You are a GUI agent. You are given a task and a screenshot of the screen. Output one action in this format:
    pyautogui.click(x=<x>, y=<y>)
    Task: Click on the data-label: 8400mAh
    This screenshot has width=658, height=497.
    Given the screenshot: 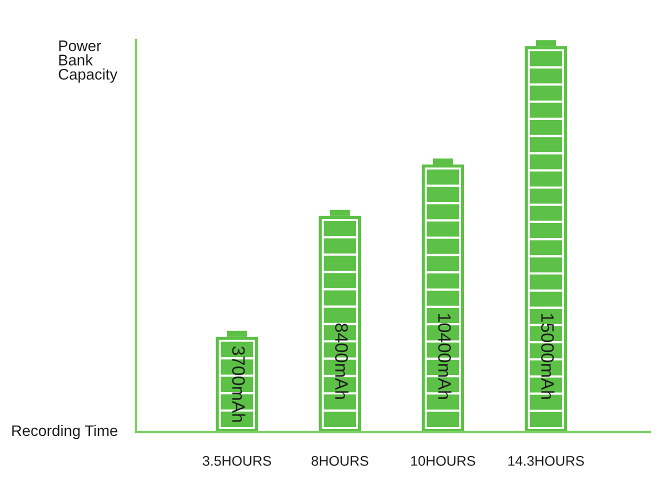 What is the action you would take?
    pyautogui.click(x=341, y=361)
    